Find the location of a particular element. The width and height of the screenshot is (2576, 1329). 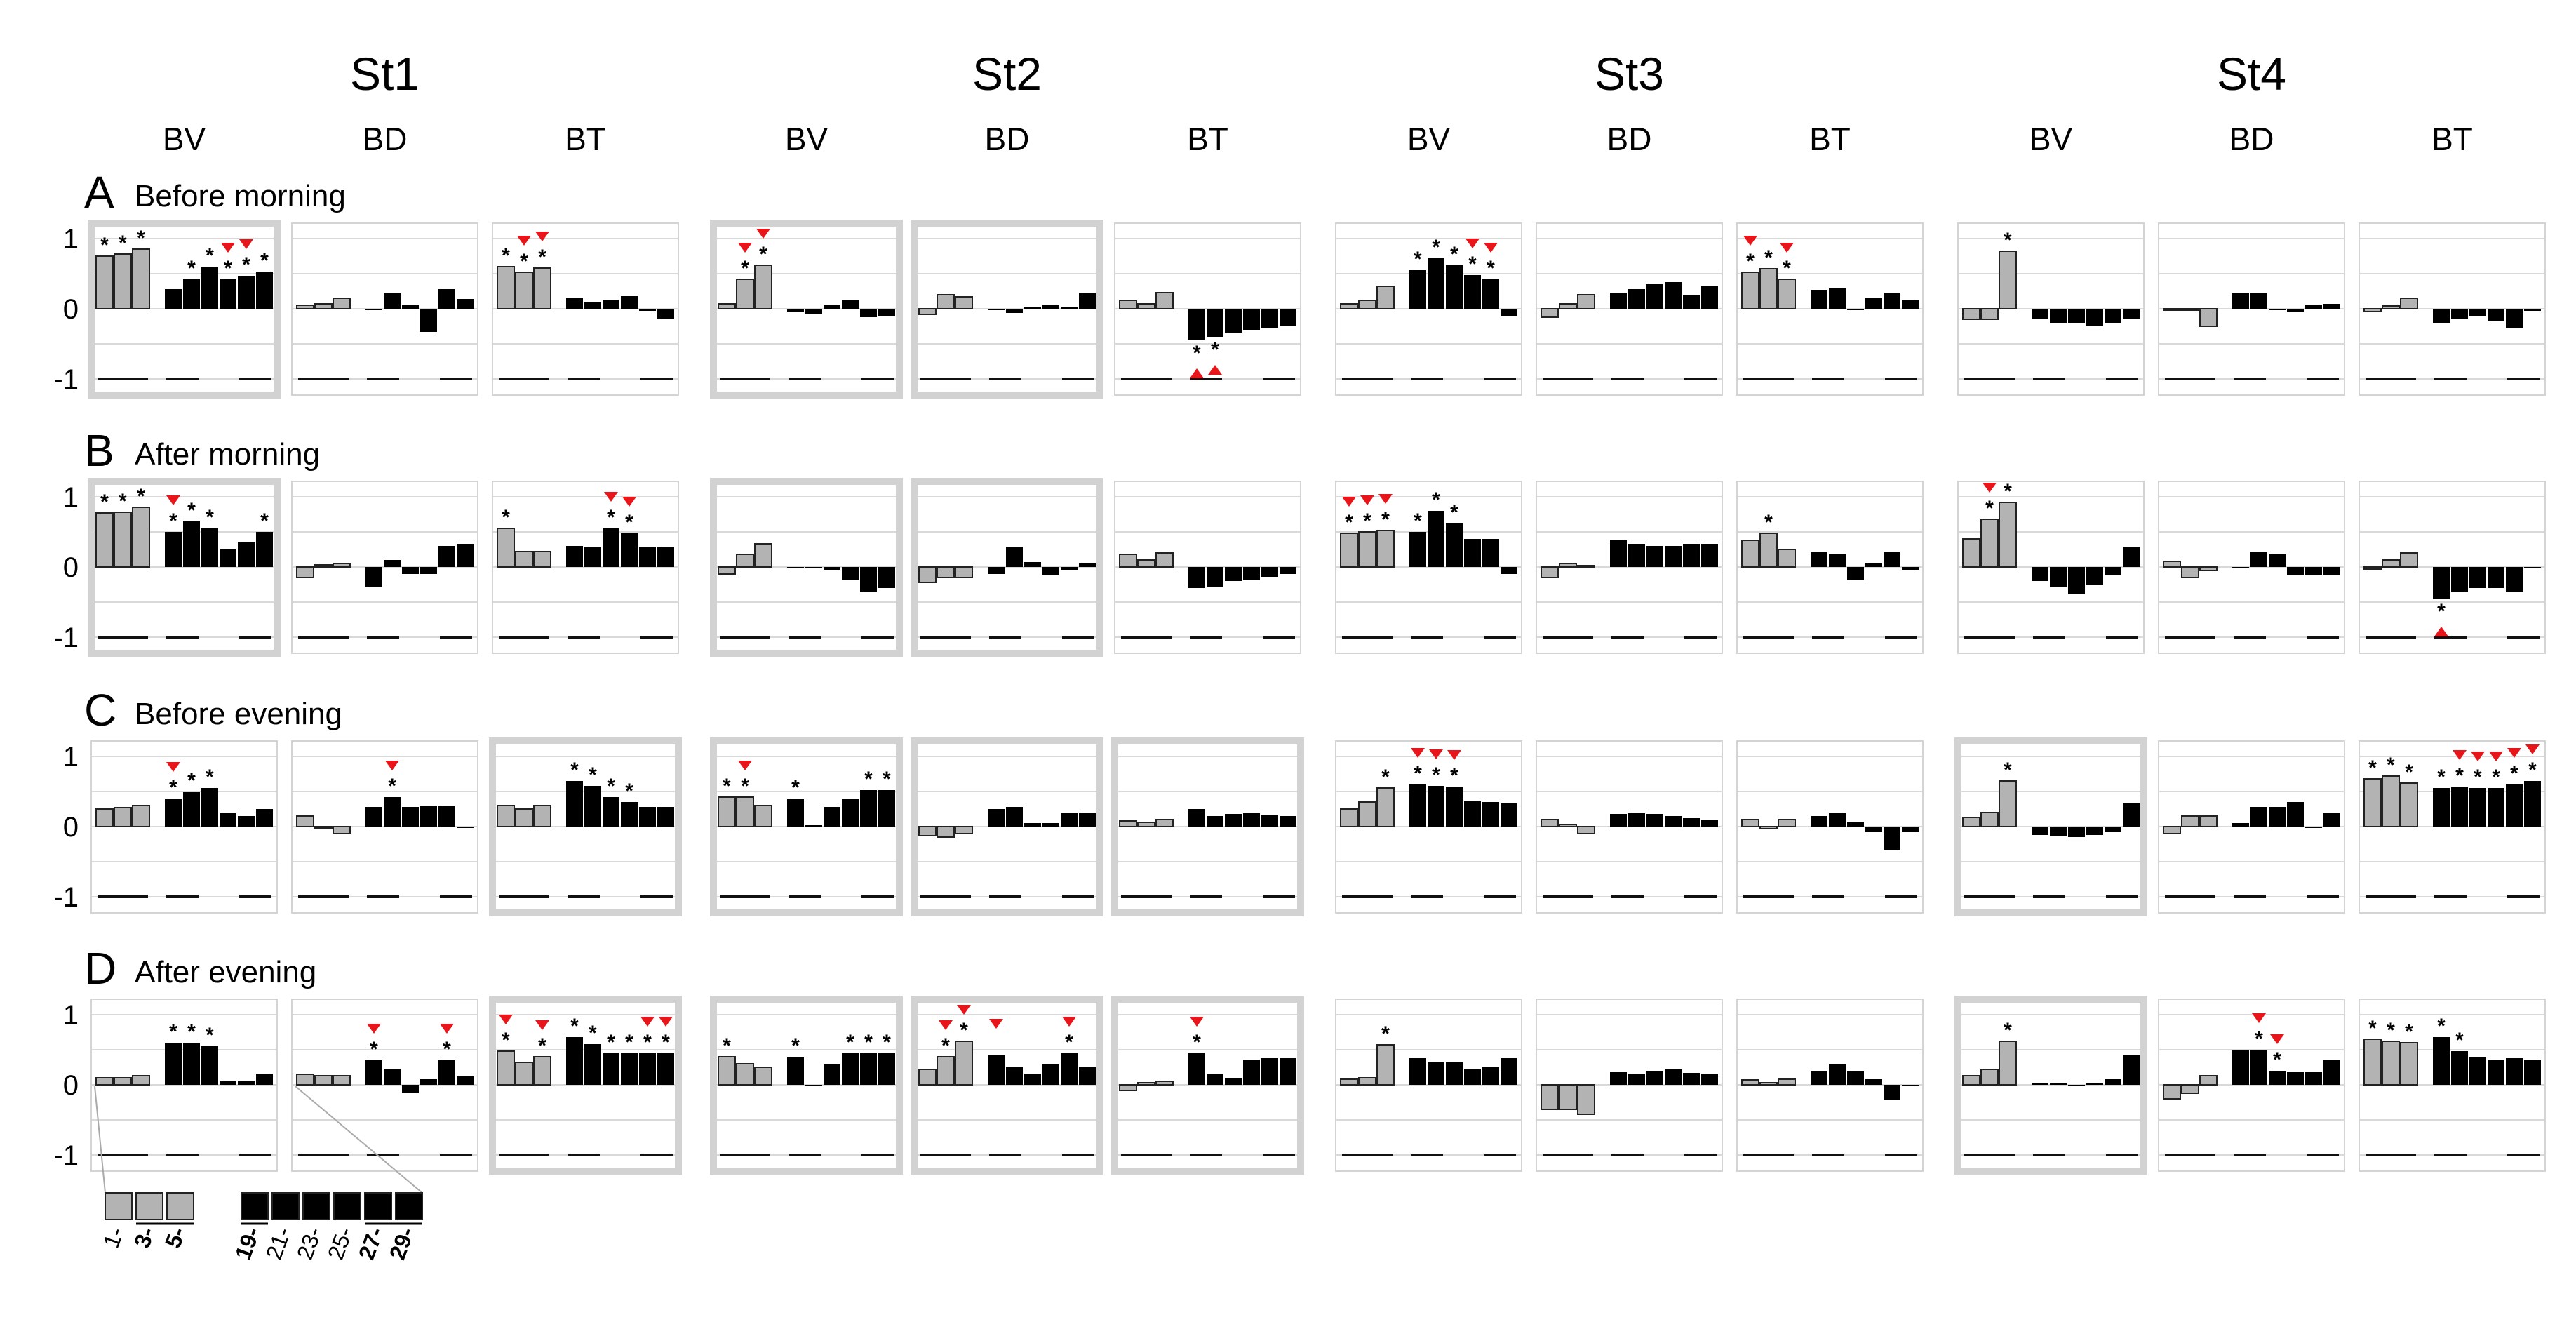

panel-a-st2-bt: * * is located at coordinates (1207, 309).